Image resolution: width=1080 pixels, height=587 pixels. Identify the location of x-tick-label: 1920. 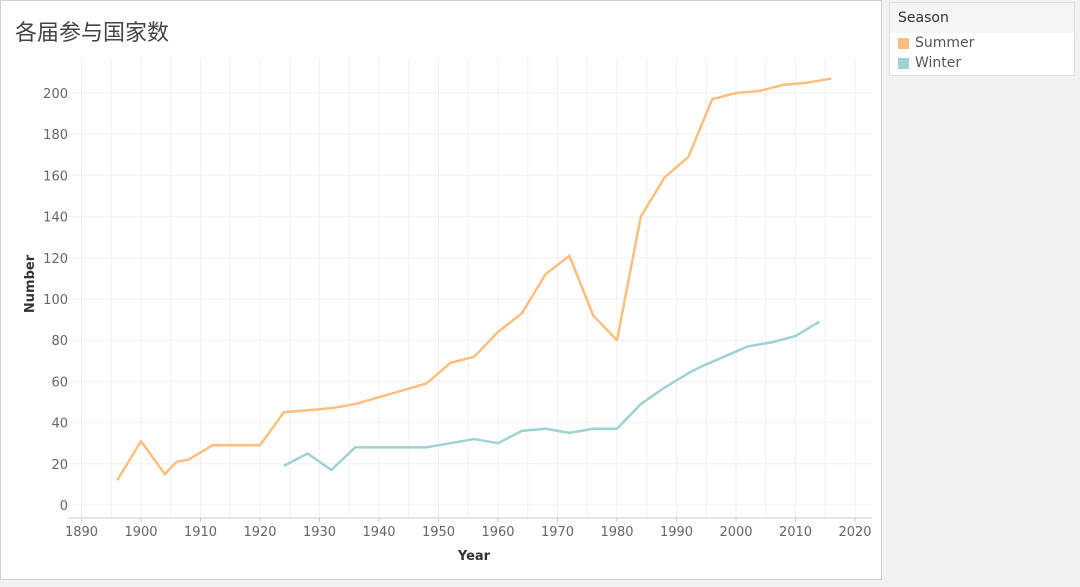
(259, 532).